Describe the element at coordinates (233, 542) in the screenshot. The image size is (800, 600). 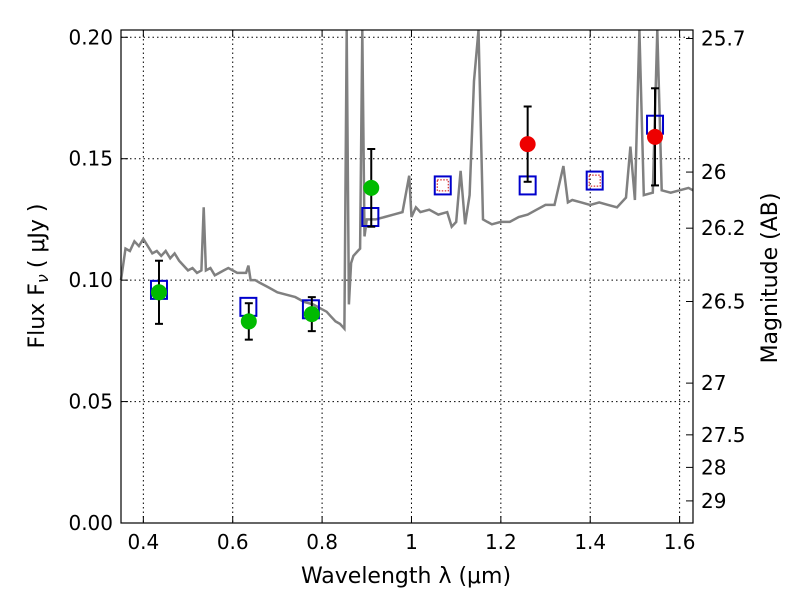
I see `x-tick-label: 0.6` at that location.